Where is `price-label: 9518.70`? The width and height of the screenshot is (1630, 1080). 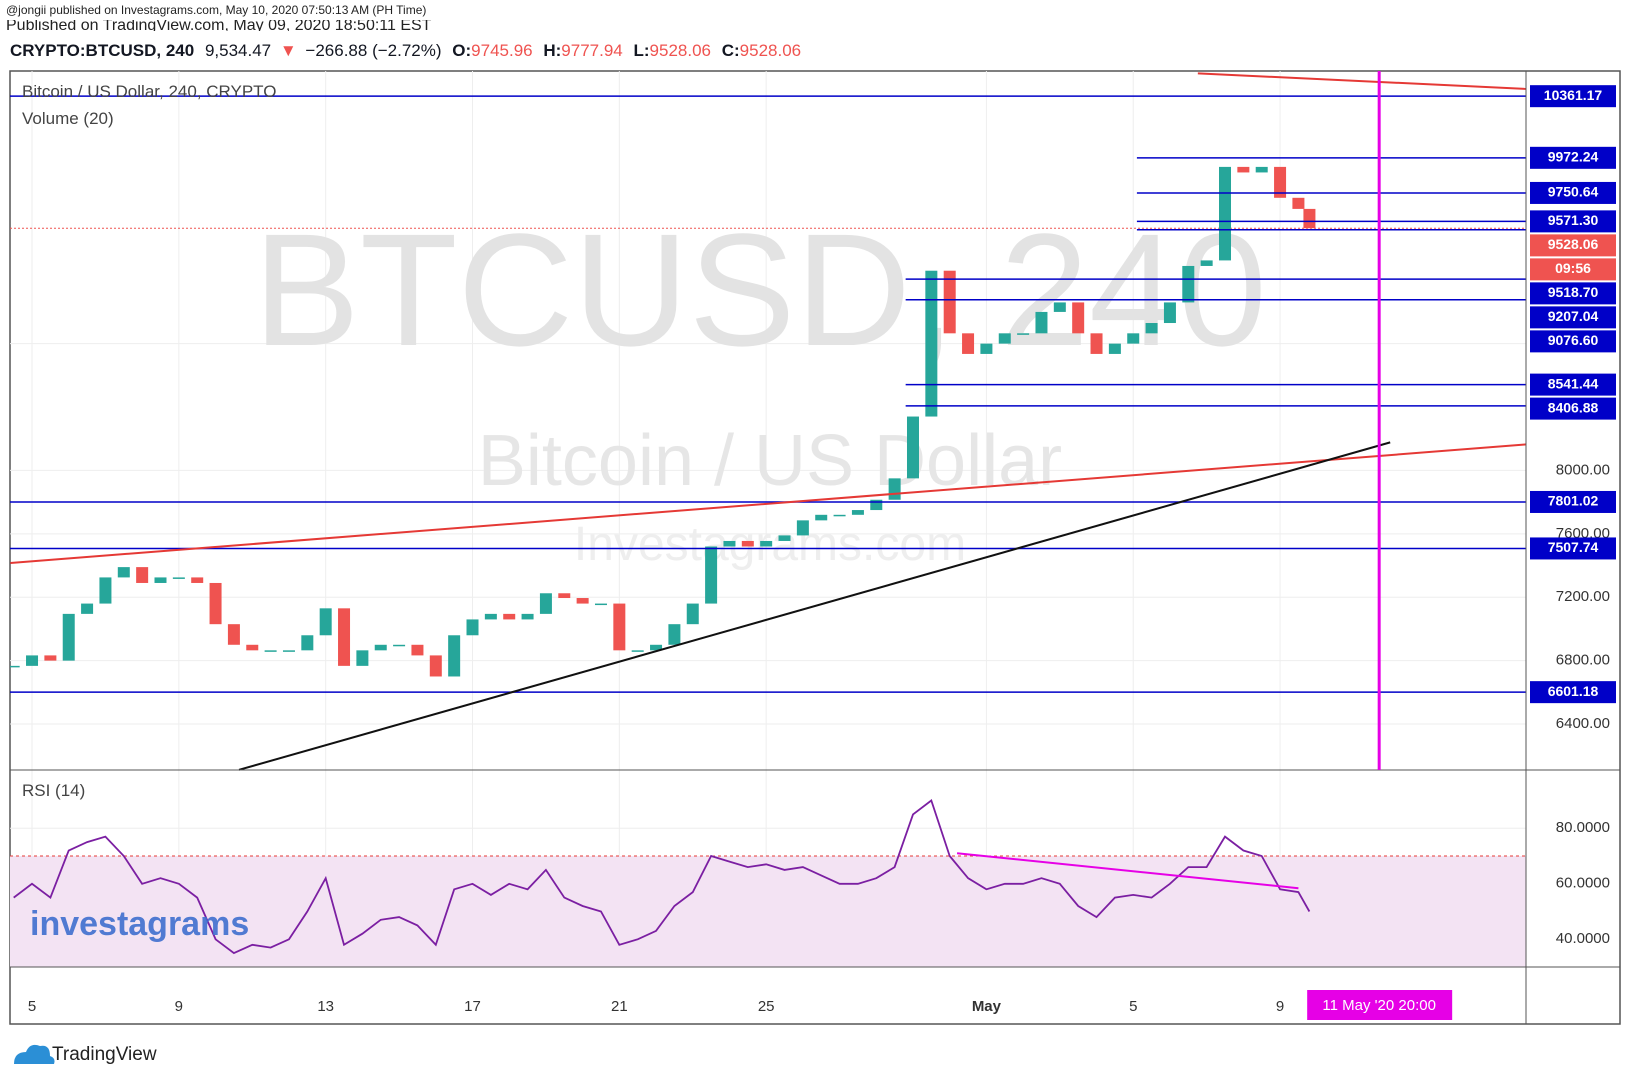 price-label: 9518.70 is located at coordinates (1573, 292).